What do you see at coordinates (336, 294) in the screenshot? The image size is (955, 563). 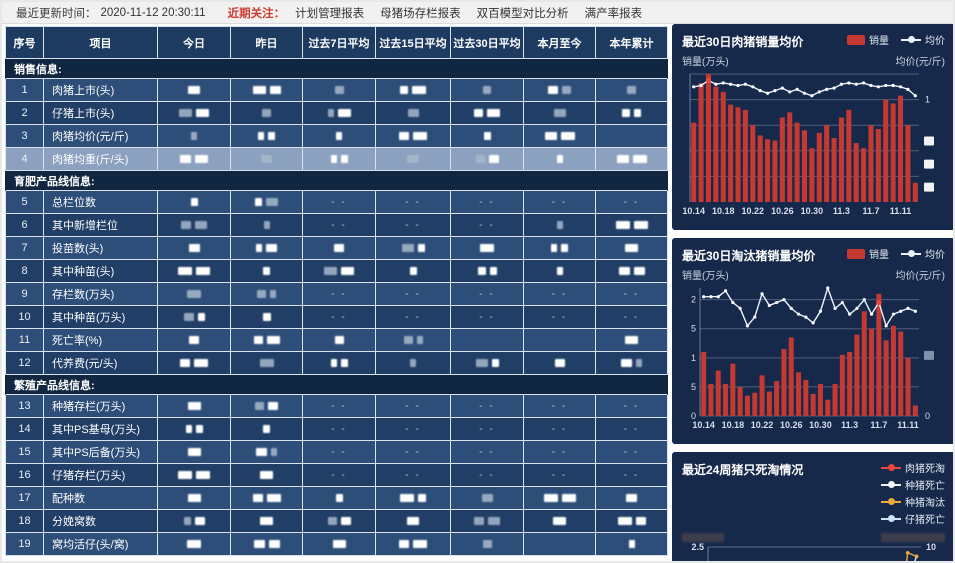 I see `table-row: 9 存栏数(万头) - - - - - - - - - -` at bounding box center [336, 294].